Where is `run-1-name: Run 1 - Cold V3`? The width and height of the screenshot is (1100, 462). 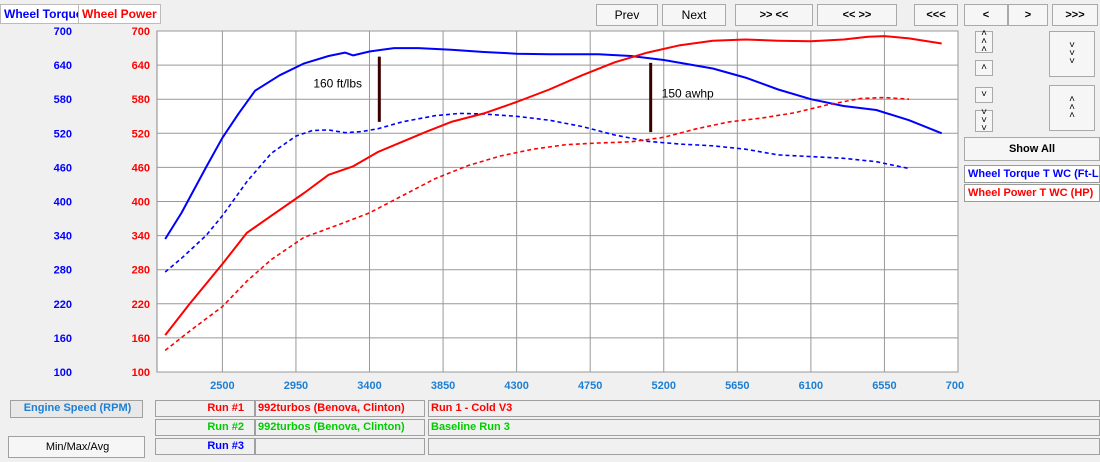 run-1-name: Run 1 - Cold V3 is located at coordinates (764, 408).